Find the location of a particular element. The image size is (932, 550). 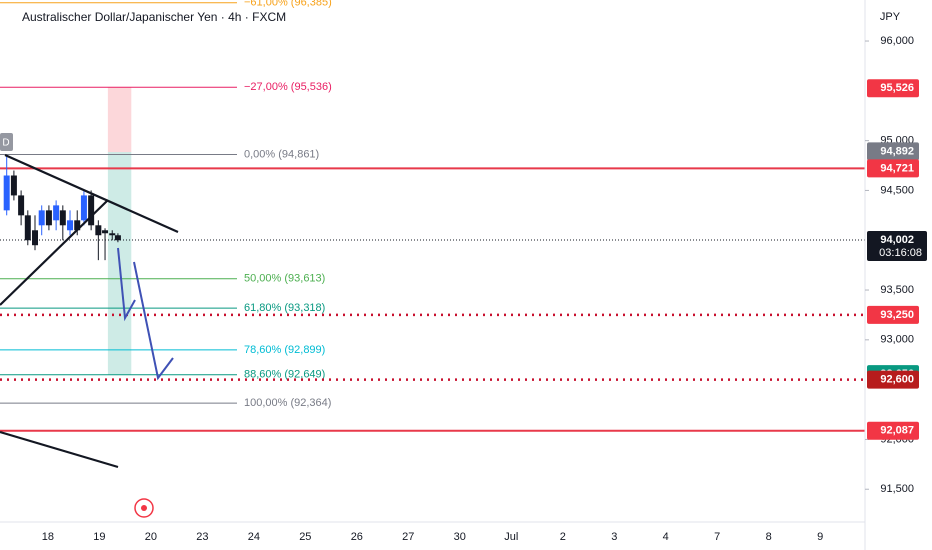

price-tag: 94,721 is located at coordinates (893, 168).